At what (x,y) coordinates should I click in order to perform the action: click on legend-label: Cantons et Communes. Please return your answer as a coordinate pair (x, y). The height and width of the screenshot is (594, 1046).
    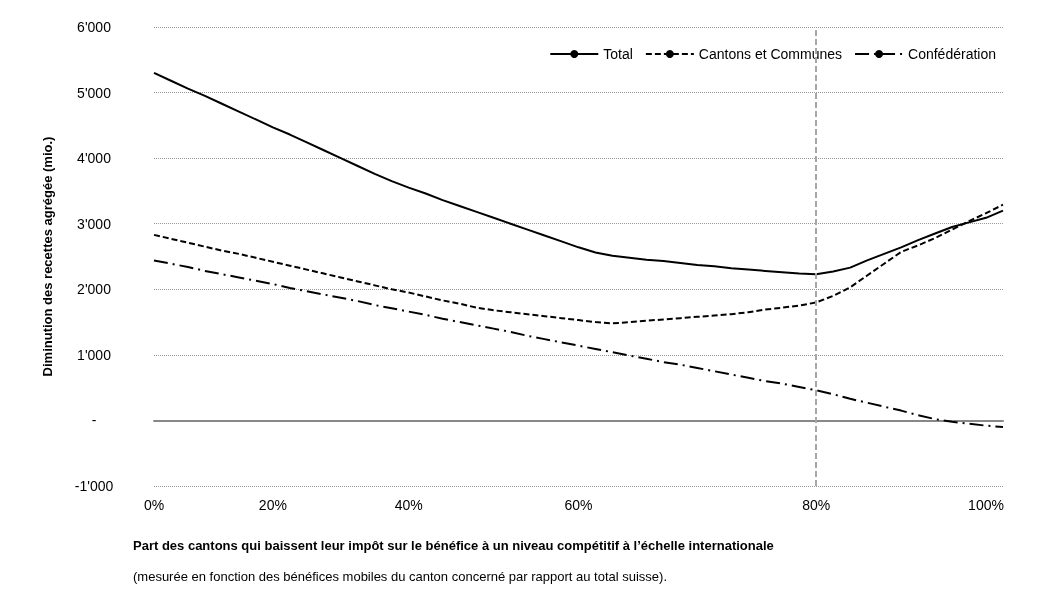
    Looking at the image, I should click on (770, 54).